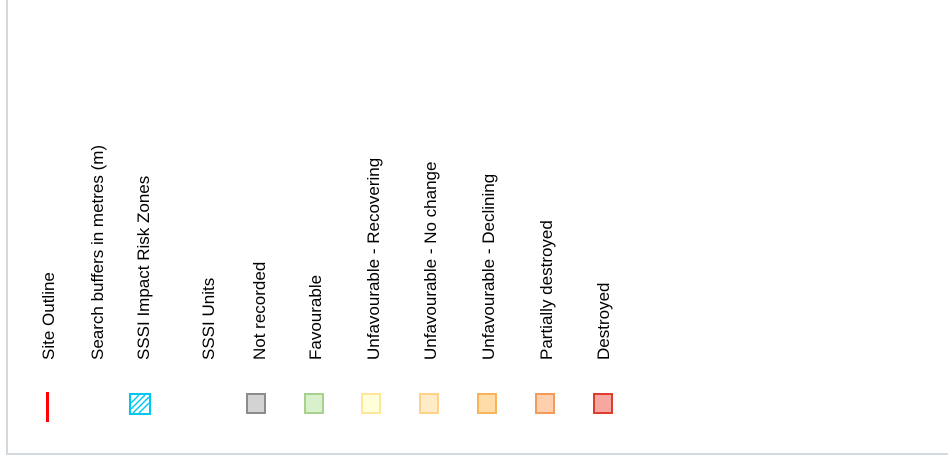 Image resolution: width=948 pixels, height=462 pixels. Describe the element at coordinates (488, 266) in the screenshot. I see `legend-label-unfavourable-declining: Unfavourable - Declining` at that location.